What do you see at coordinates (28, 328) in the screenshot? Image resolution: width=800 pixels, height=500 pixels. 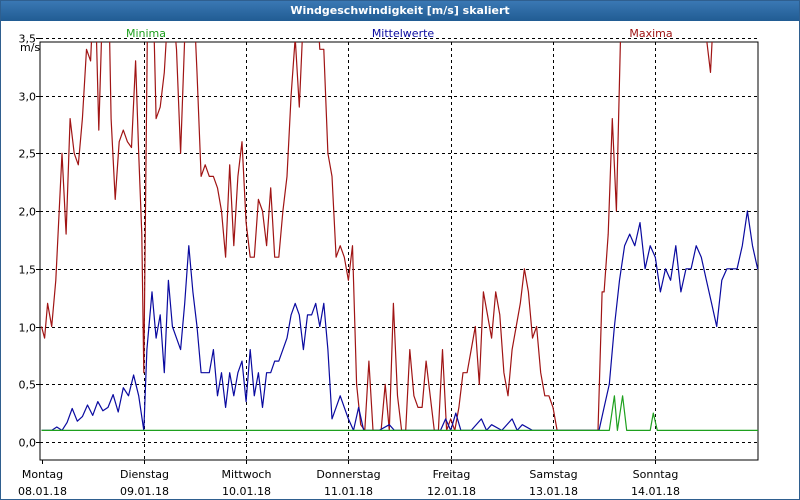 I see `y-tick-label: 1,0` at bounding box center [28, 328].